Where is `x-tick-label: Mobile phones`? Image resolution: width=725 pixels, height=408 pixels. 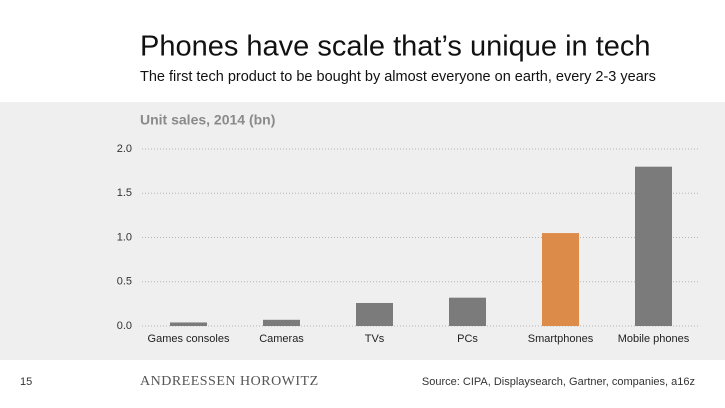
x-tick-label: Mobile phones is located at coordinates (654, 339).